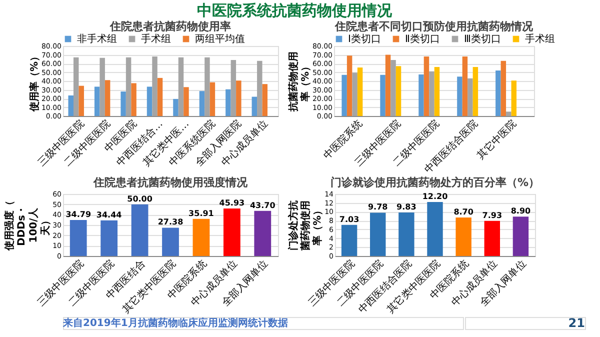 This screenshot has height=337, width=600. What do you see at coordinates (482, 39) in the screenshot?
I see `legend-label: Ⅲ类切口` at bounding box center [482, 39].